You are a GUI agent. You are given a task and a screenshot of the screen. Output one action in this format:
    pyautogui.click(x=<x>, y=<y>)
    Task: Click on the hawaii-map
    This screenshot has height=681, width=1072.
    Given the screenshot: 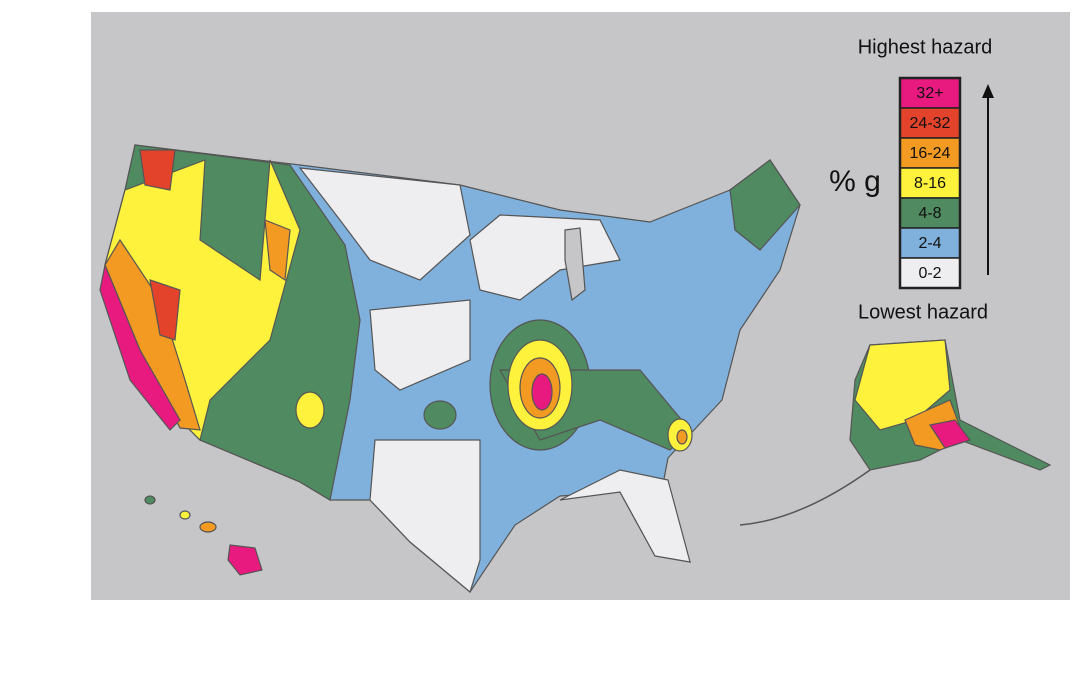 What is the action you would take?
    pyautogui.click(x=203, y=535)
    